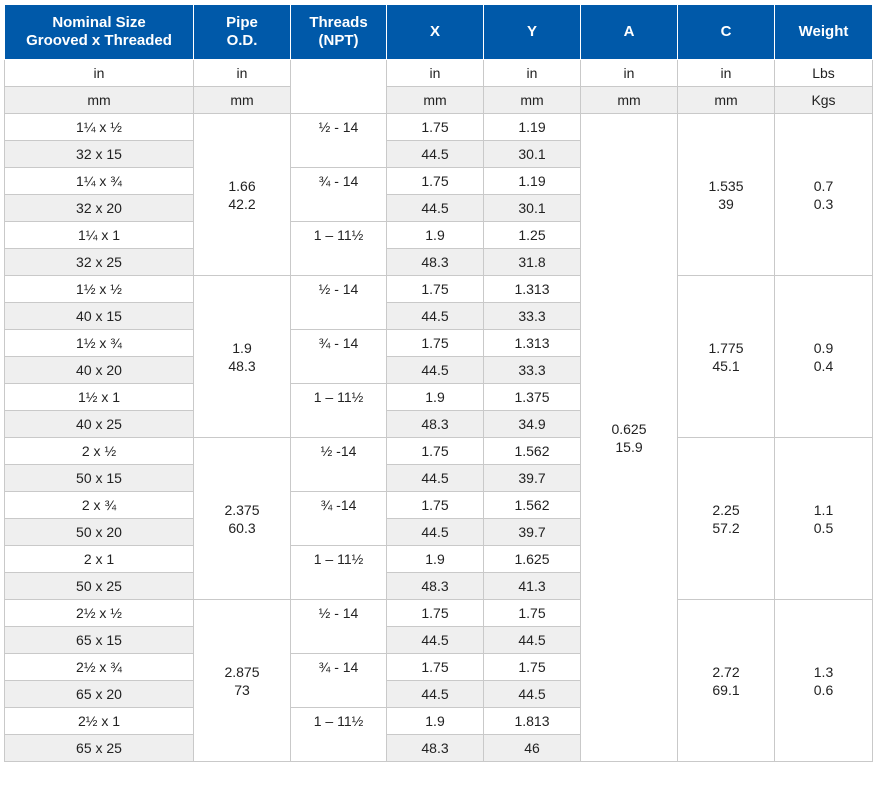  I want to click on c-mm: 57.2, so click(726, 527).